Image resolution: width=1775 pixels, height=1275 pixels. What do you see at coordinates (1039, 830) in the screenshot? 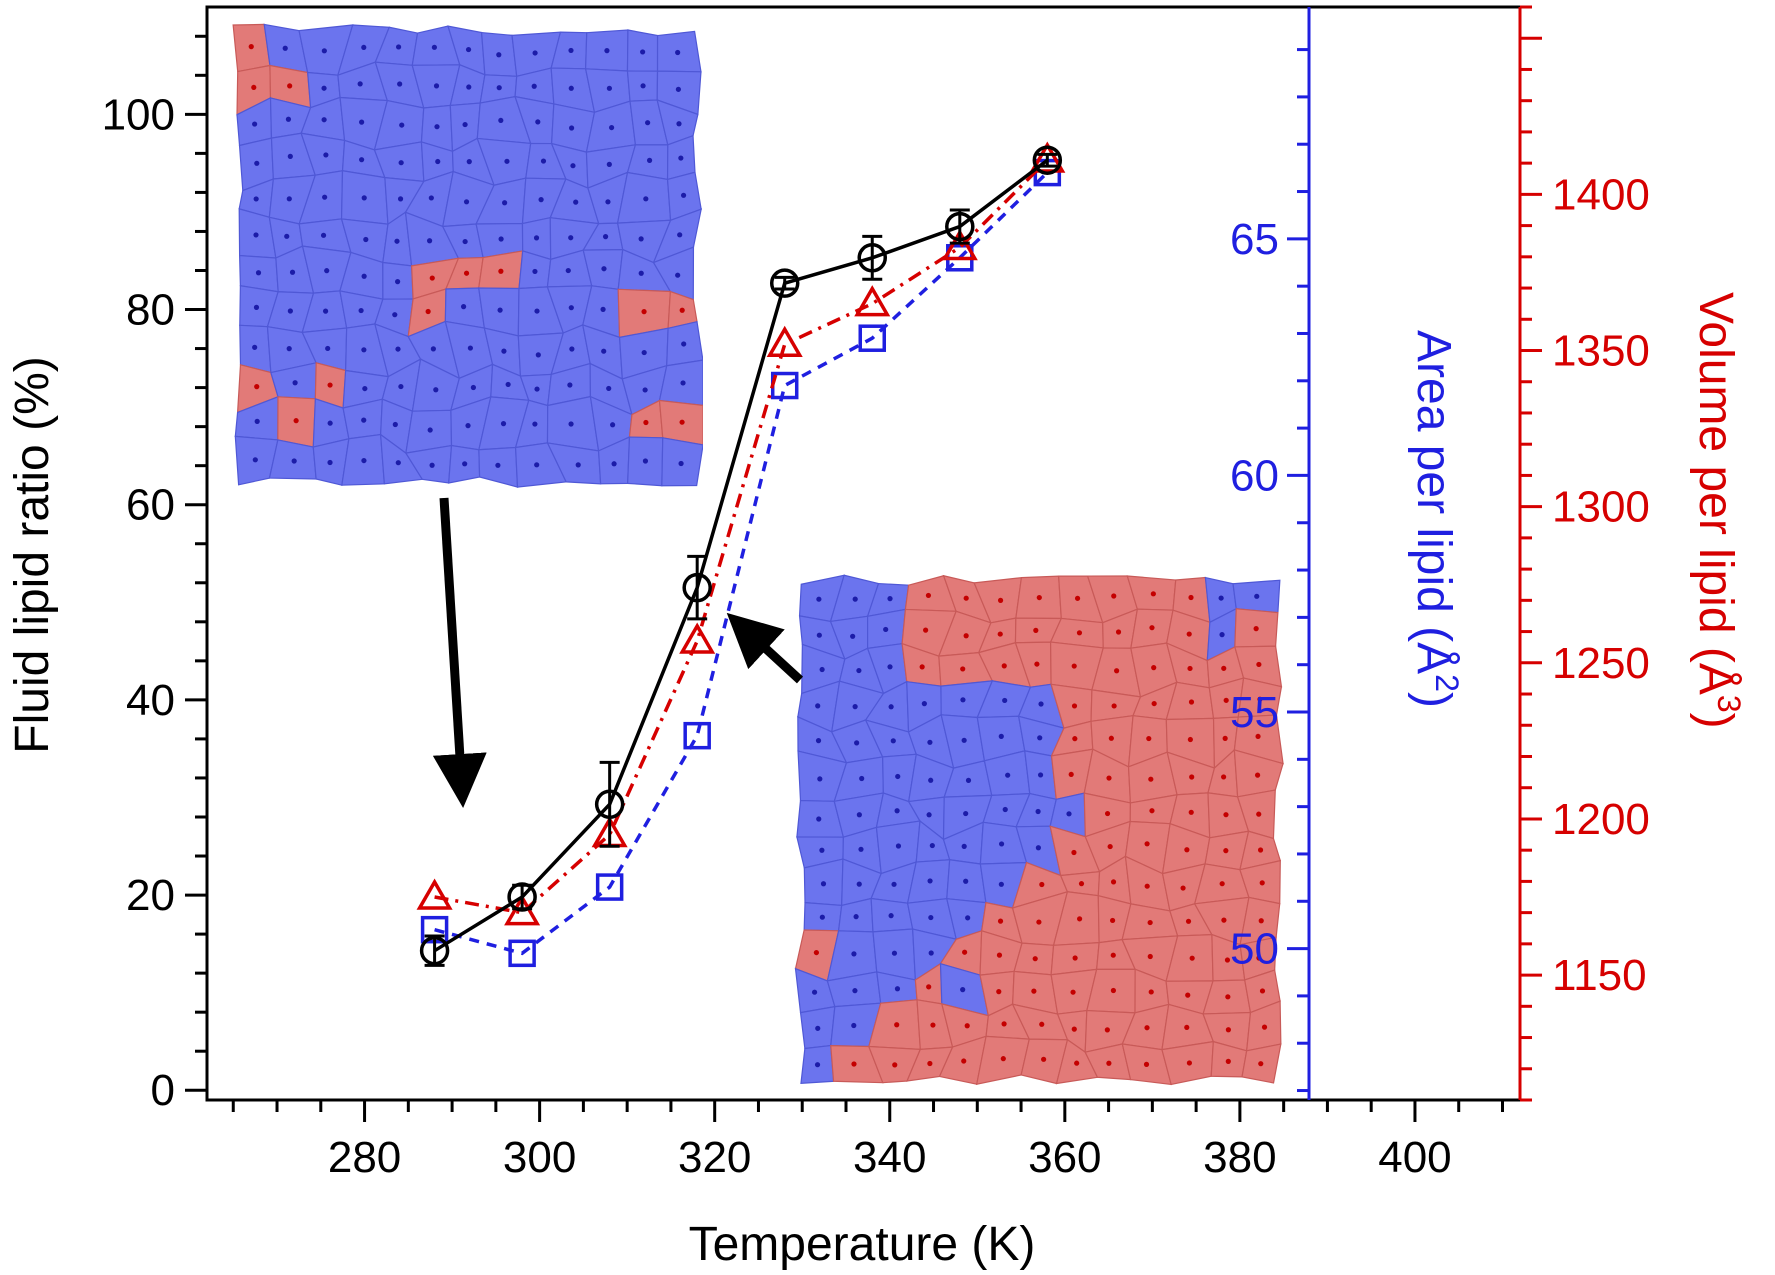
I see `inset-voronoi-mixed-phase` at bounding box center [1039, 830].